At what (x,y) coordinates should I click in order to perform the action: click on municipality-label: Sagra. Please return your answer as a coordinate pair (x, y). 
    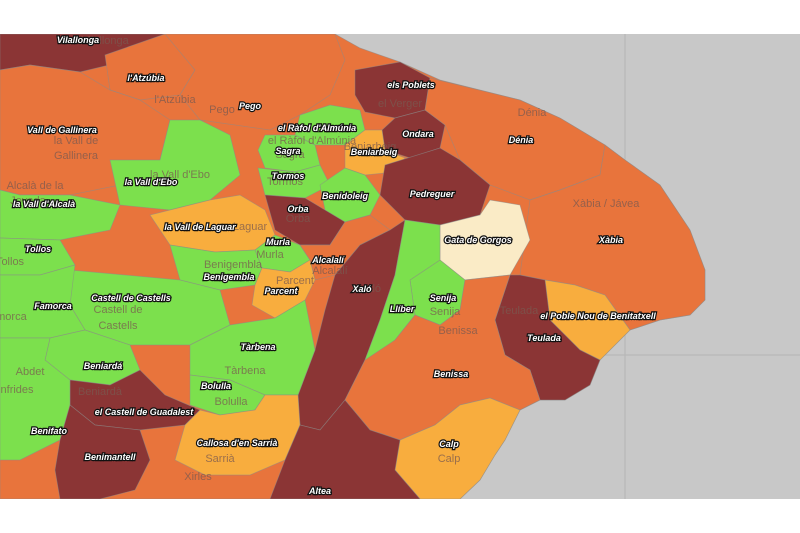
    Looking at the image, I should click on (287, 151).